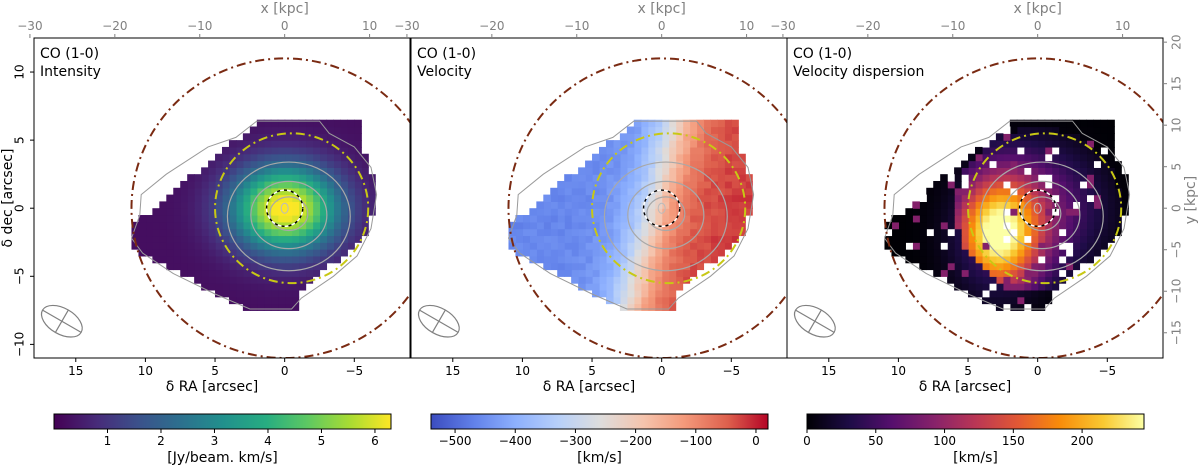 This screenshot has width=1200, height=470. I want to click on contour-level, so click(1041, 216).